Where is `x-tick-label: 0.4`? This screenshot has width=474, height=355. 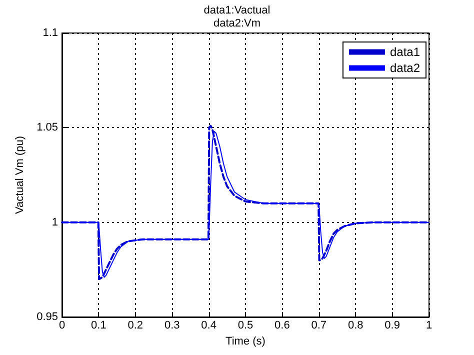
x-tick-label: 0.4 is located at coordinates (208, 326).